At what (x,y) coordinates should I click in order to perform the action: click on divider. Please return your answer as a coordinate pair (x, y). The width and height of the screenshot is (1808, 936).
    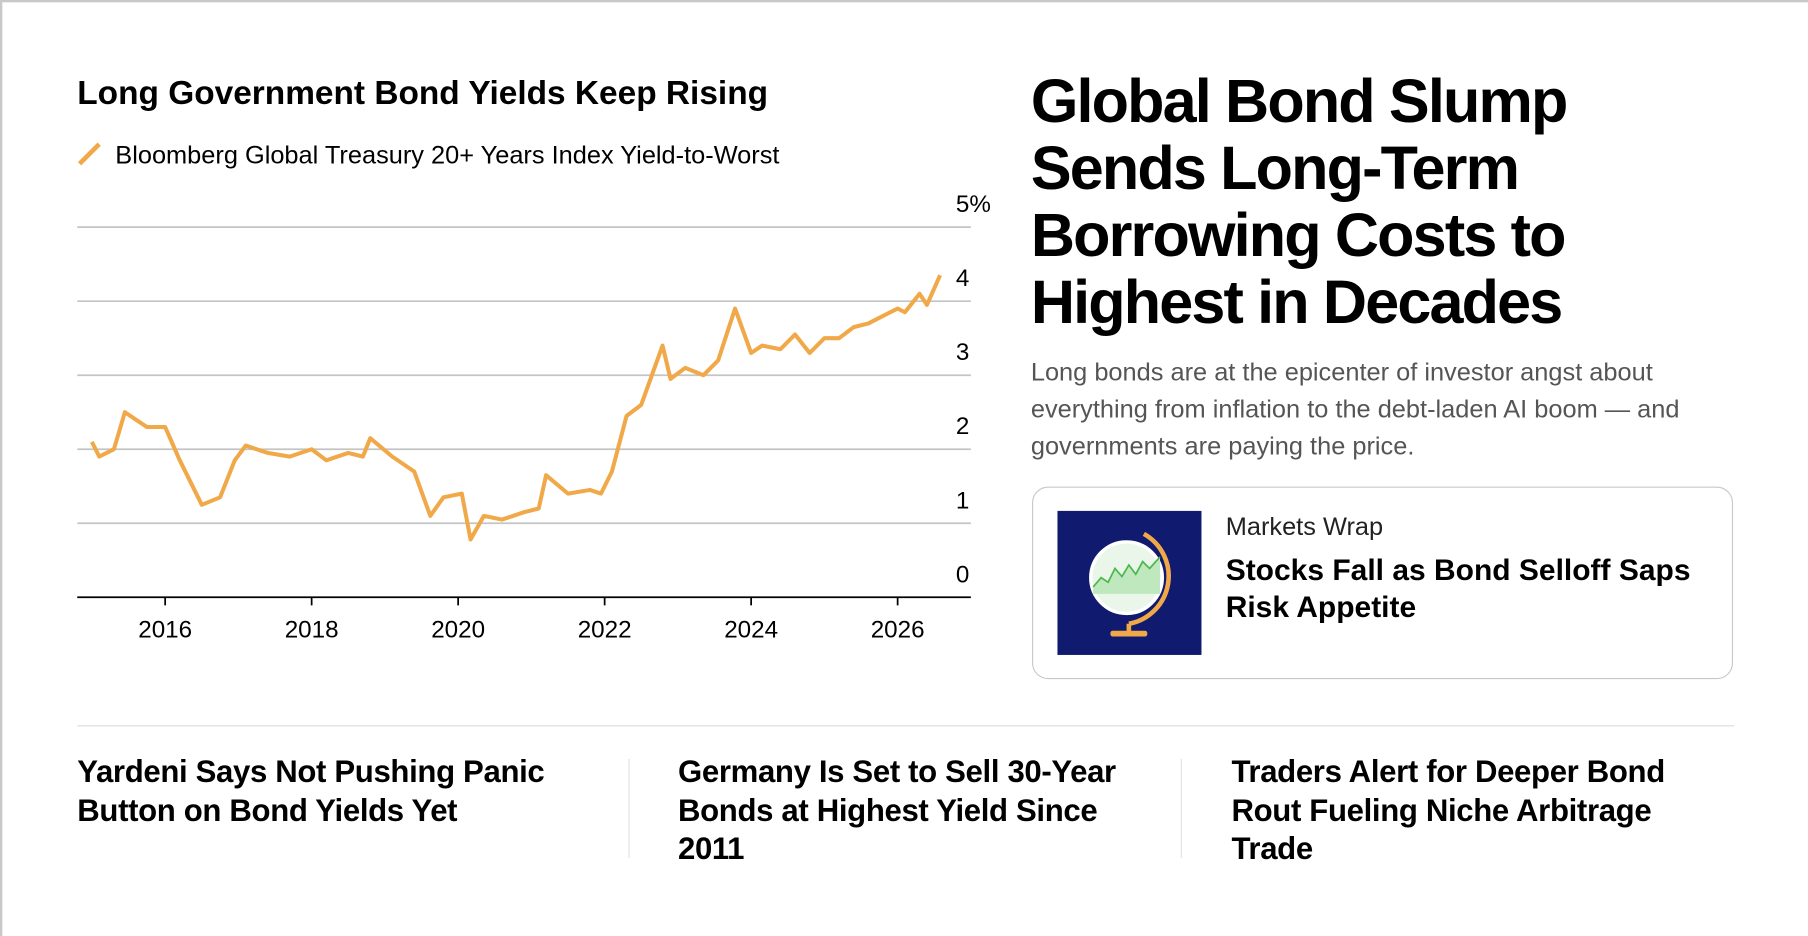
    Looking at the image, I should click on (906, 726).